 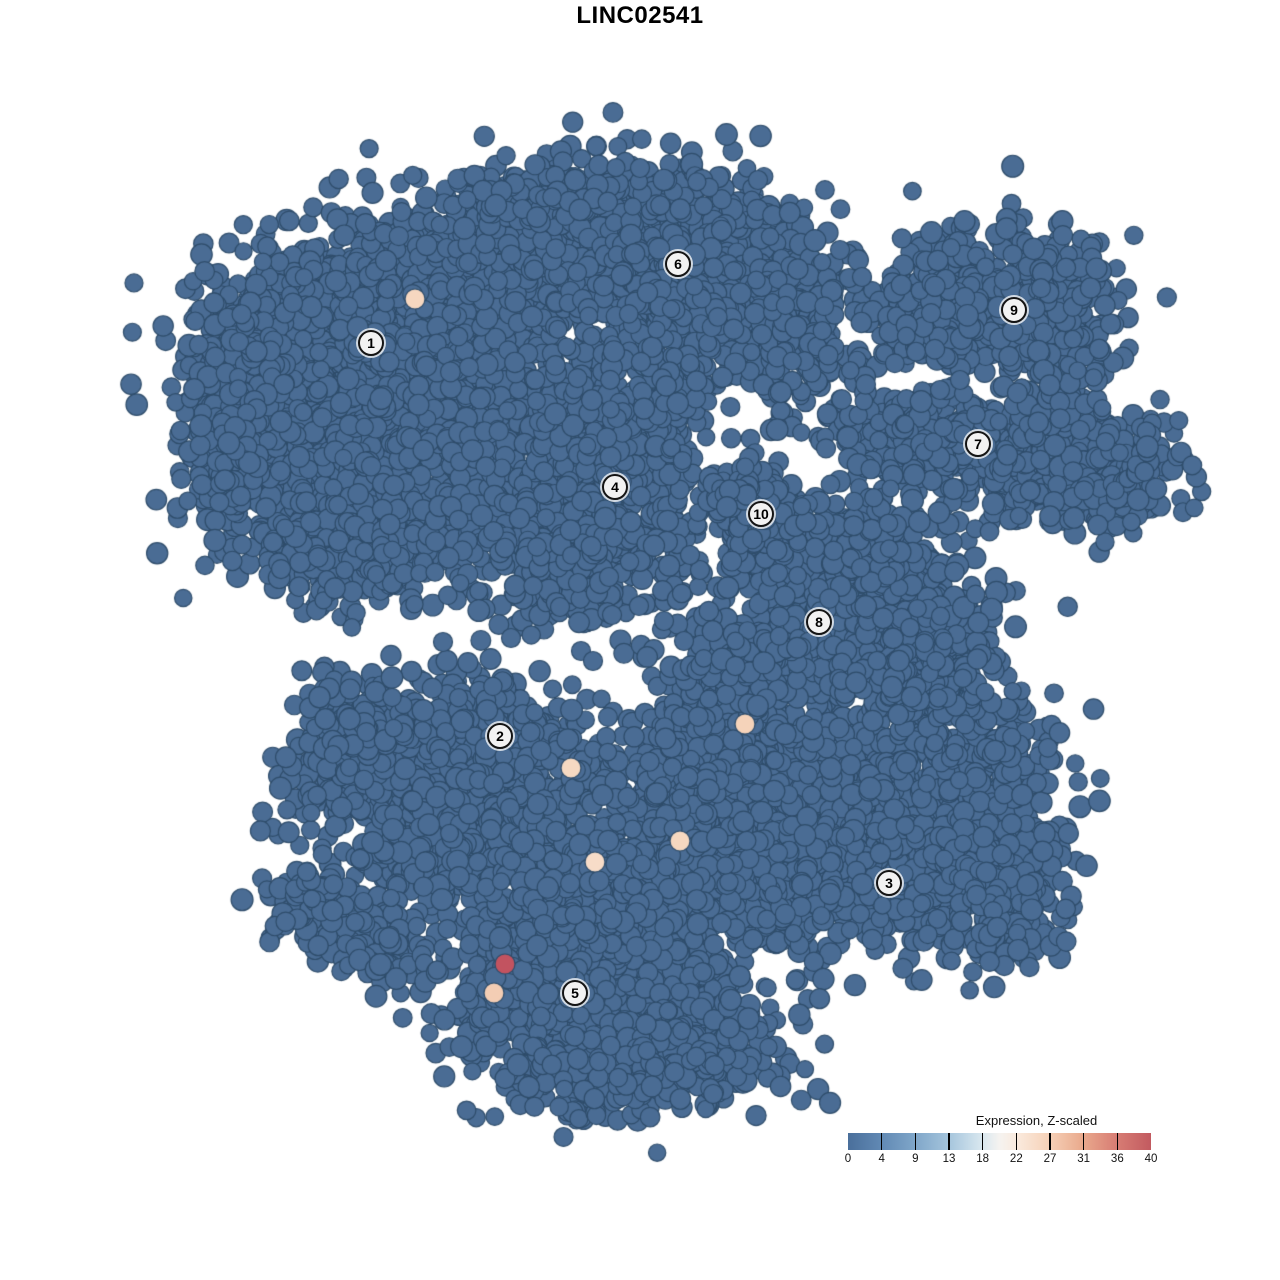 What do you see at coordinates (761, 514) in the screenshot?
I see `cluster-label-10: 10` at bounding box center [761, 514].